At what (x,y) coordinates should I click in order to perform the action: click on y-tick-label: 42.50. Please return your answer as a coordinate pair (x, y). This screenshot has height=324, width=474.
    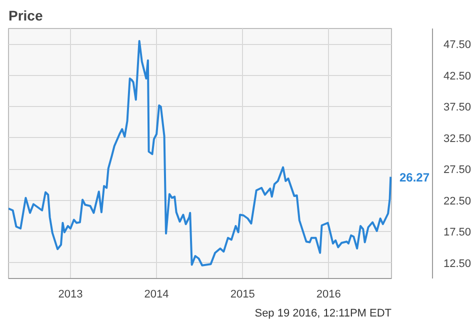
    Looking at the image, I should click on (458, 76).